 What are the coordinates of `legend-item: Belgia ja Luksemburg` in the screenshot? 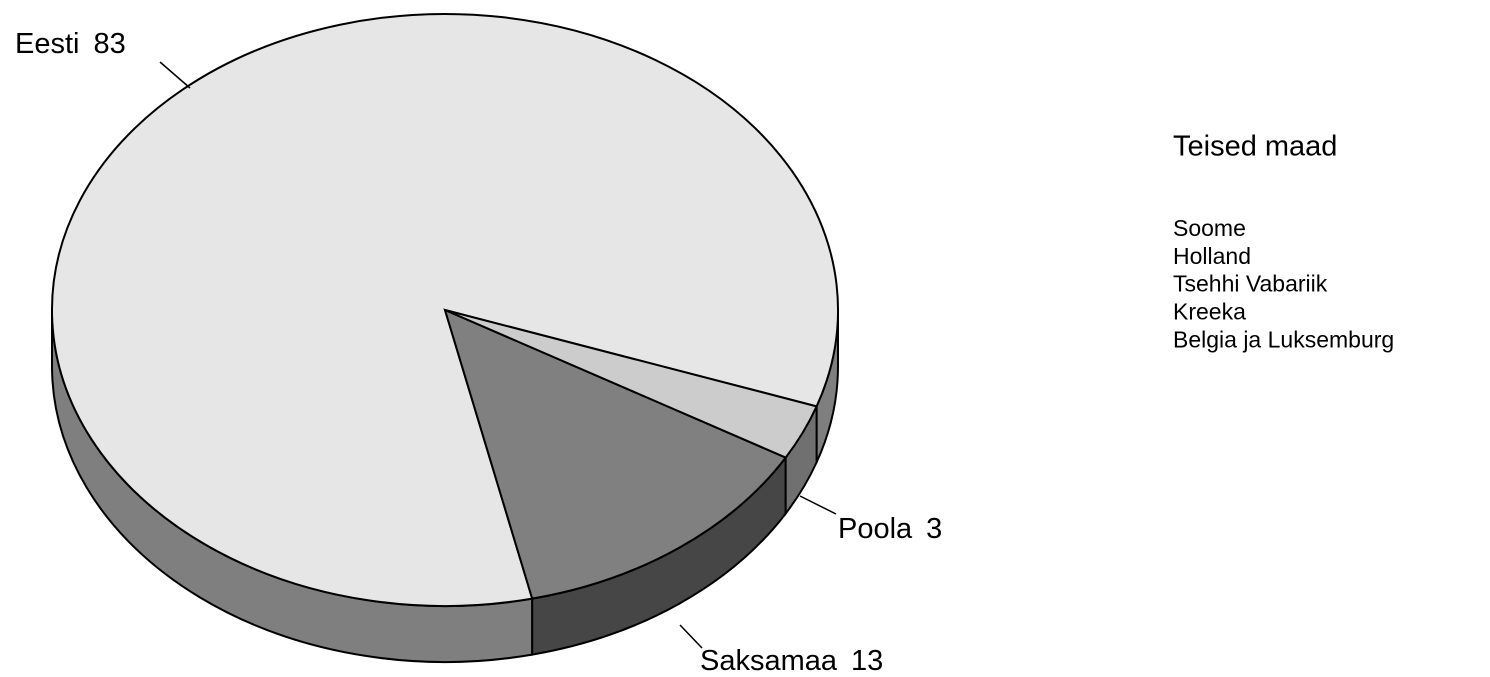 It's located at (1283, 339).